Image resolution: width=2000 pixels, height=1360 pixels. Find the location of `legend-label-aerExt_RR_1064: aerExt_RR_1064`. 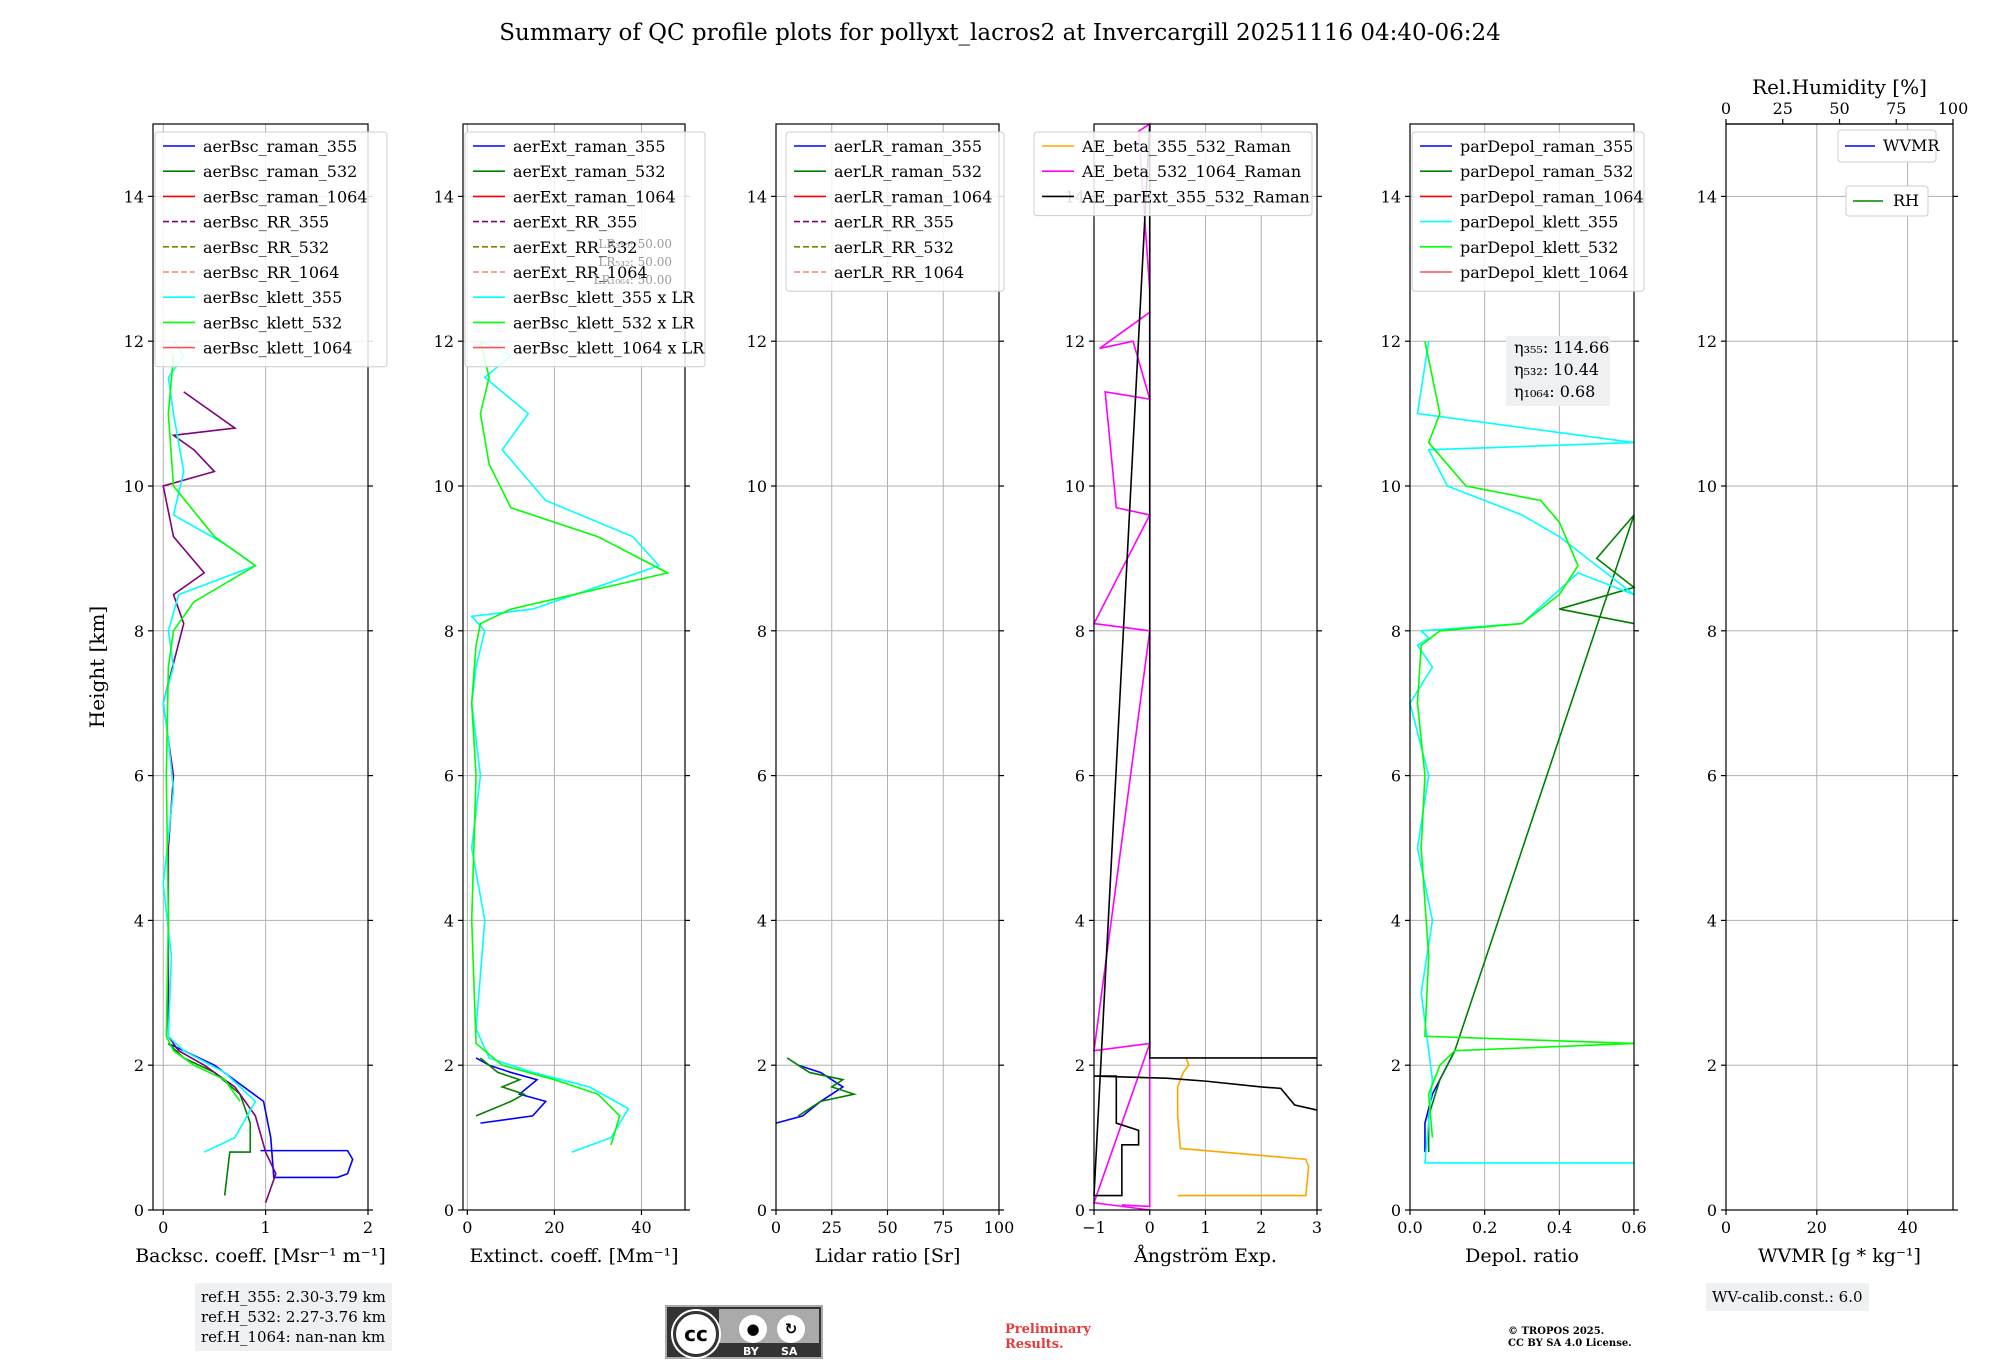

legend-label-aerExt_RR_1064: aerExt_RR_1064 is located at coordinates (580, 272).